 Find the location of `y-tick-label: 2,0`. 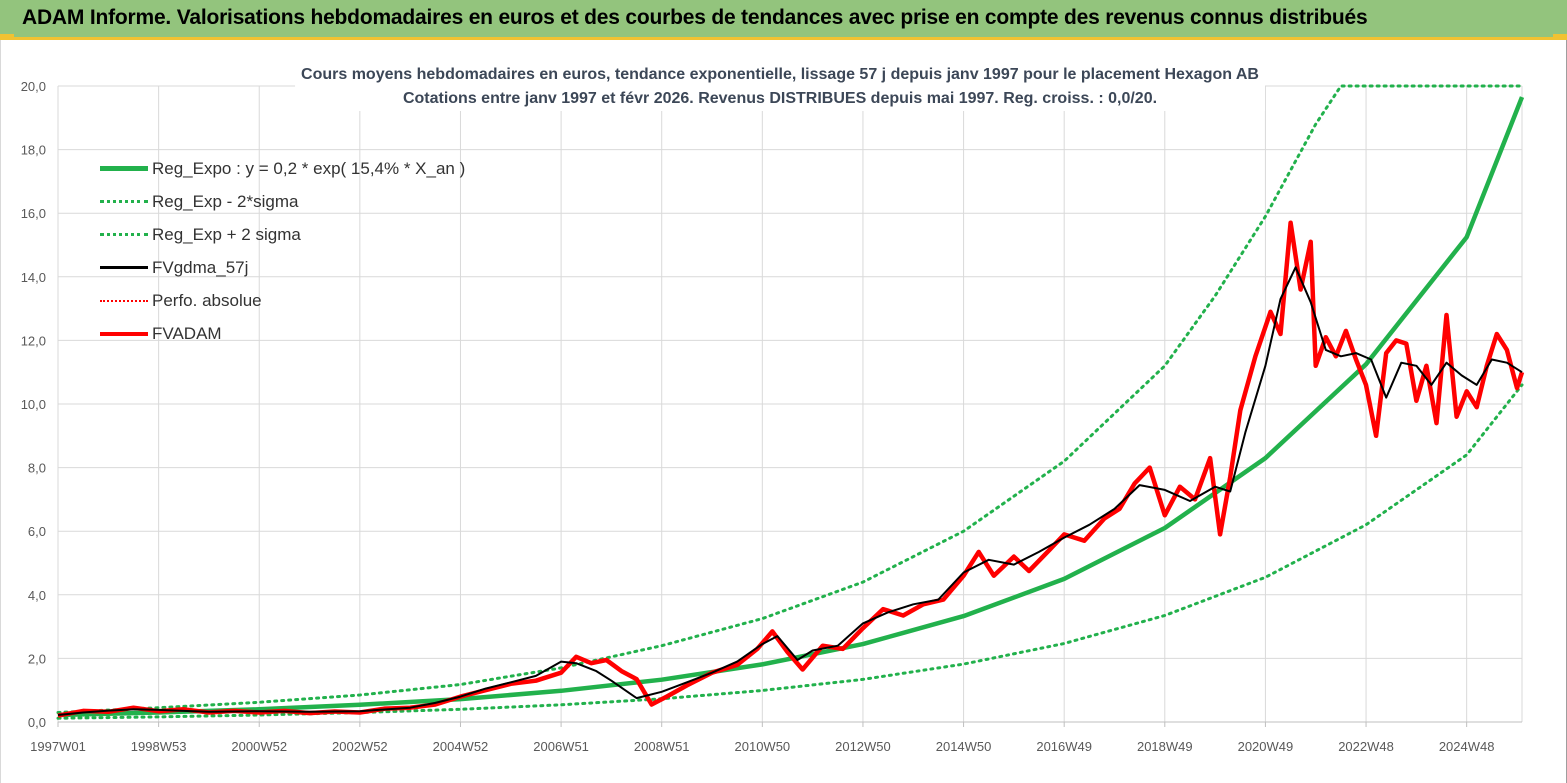

y-tick-label: 2,0 is located at coordinates (37, 658).